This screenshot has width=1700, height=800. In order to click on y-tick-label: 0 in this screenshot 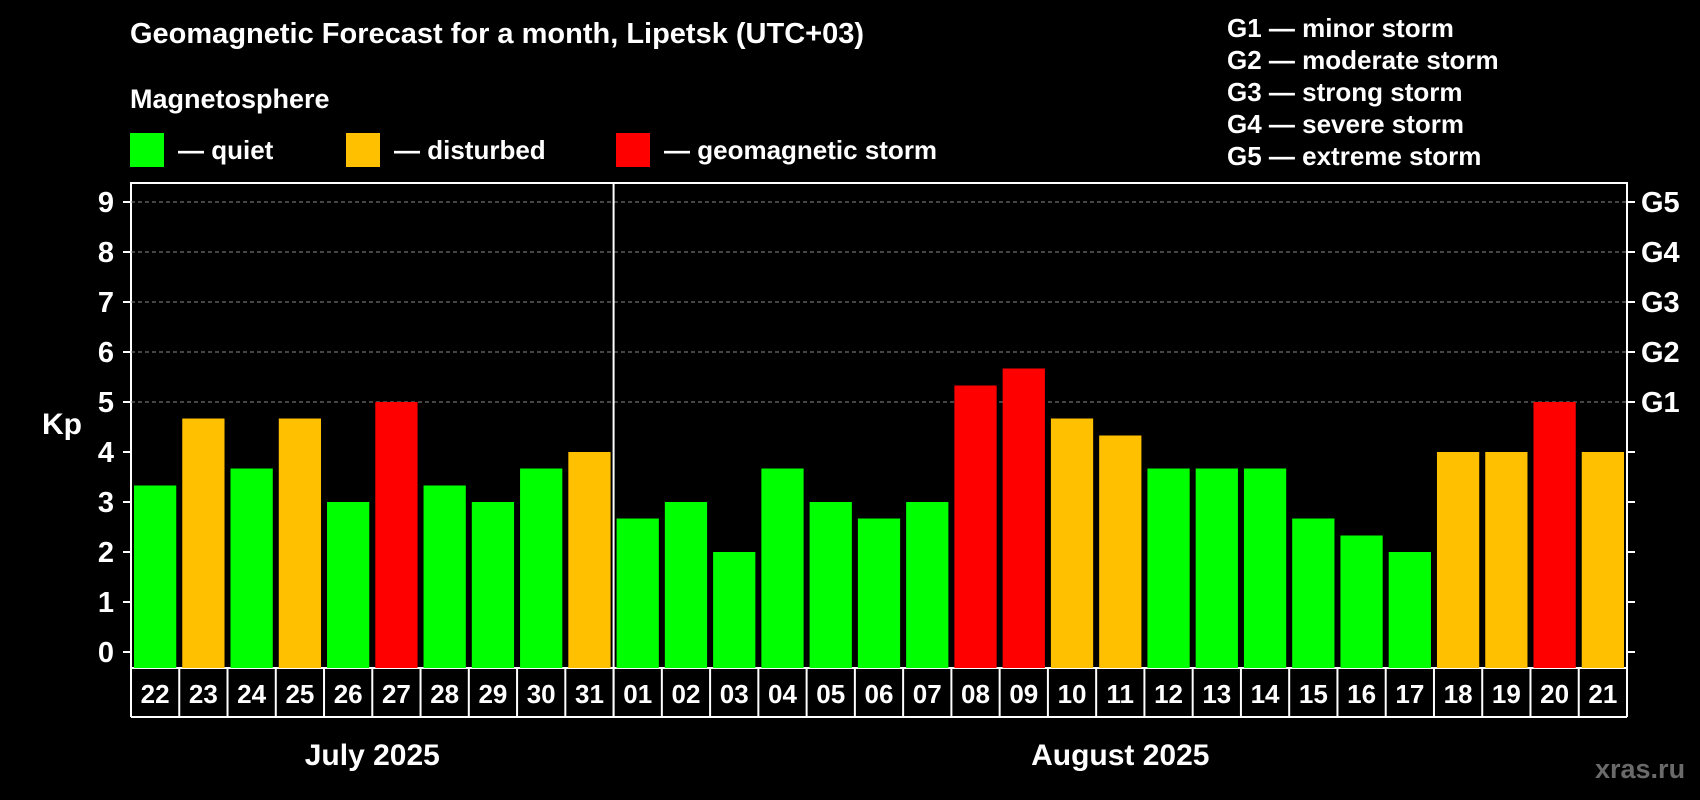, I will do `click(106, 653)`.